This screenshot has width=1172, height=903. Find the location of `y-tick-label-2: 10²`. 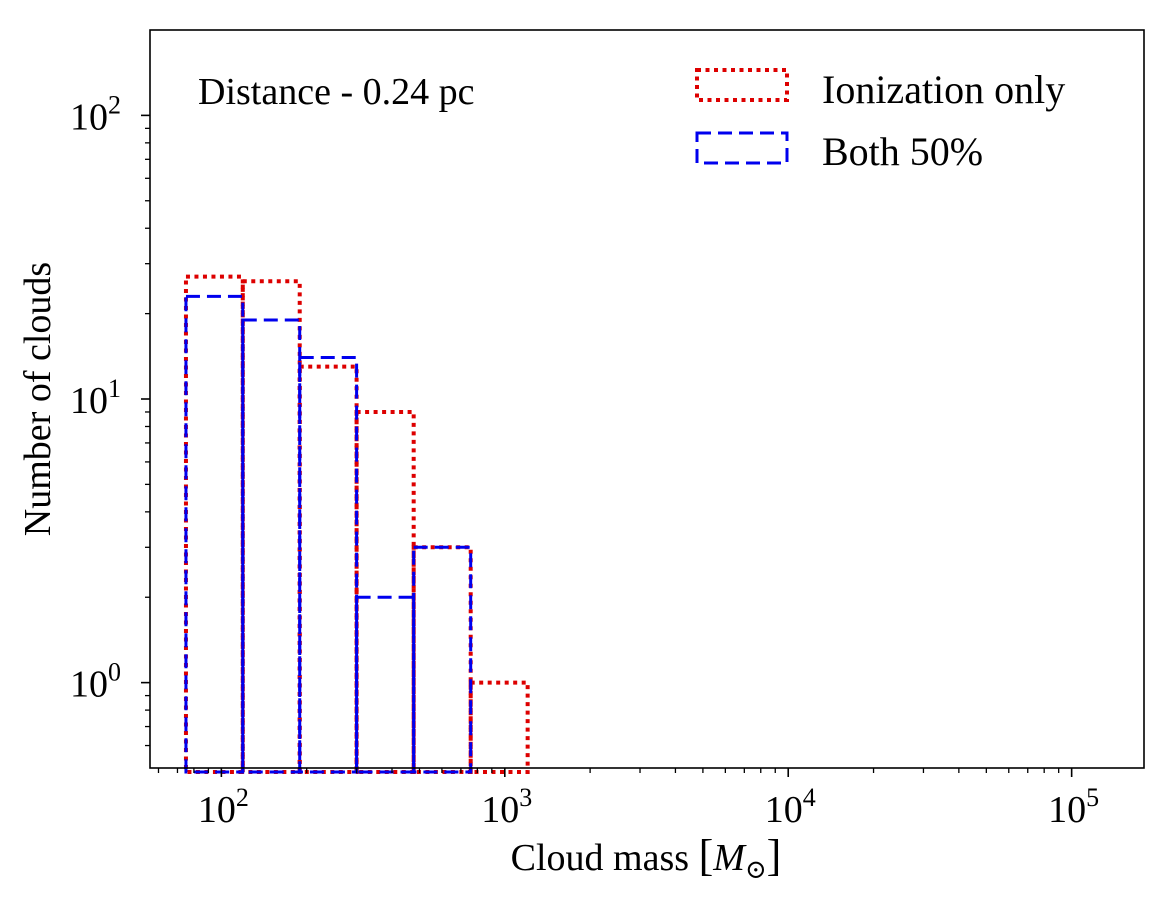

y-tick-label-2: 10² is located at coordinates (95, 114).